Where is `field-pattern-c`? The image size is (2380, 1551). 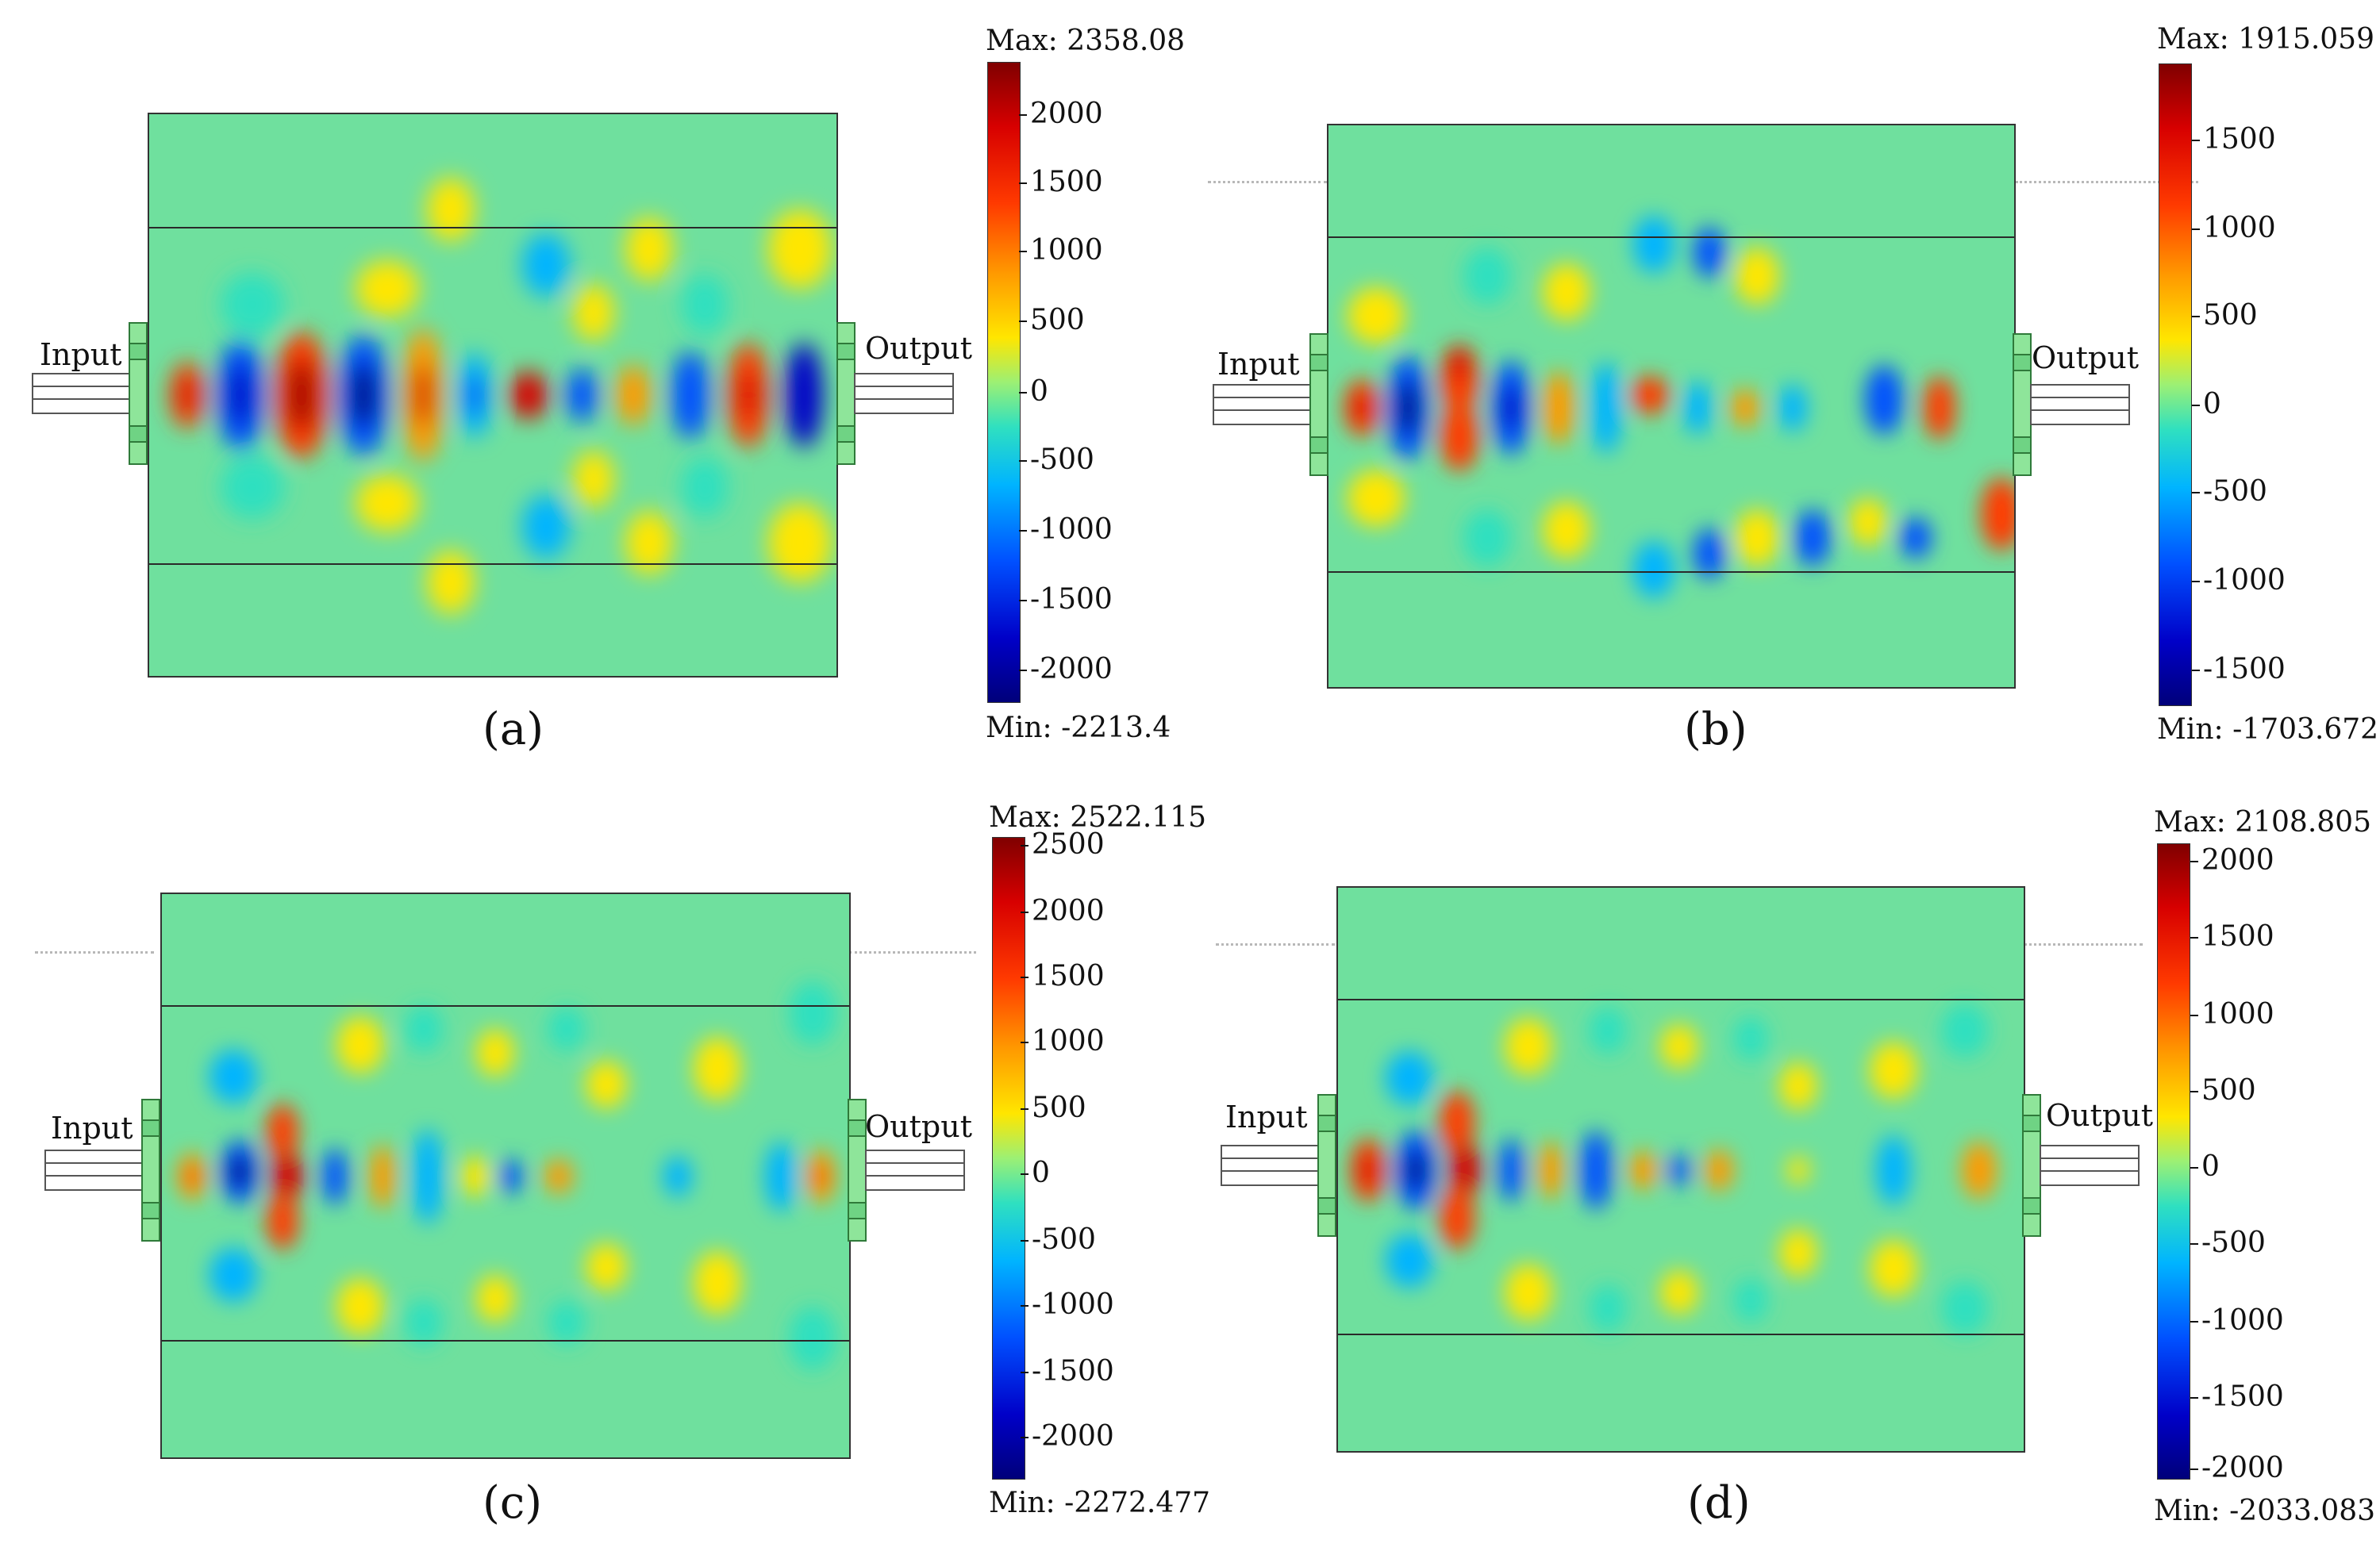 field-pattern-c is located at coordinates (507, 1175).